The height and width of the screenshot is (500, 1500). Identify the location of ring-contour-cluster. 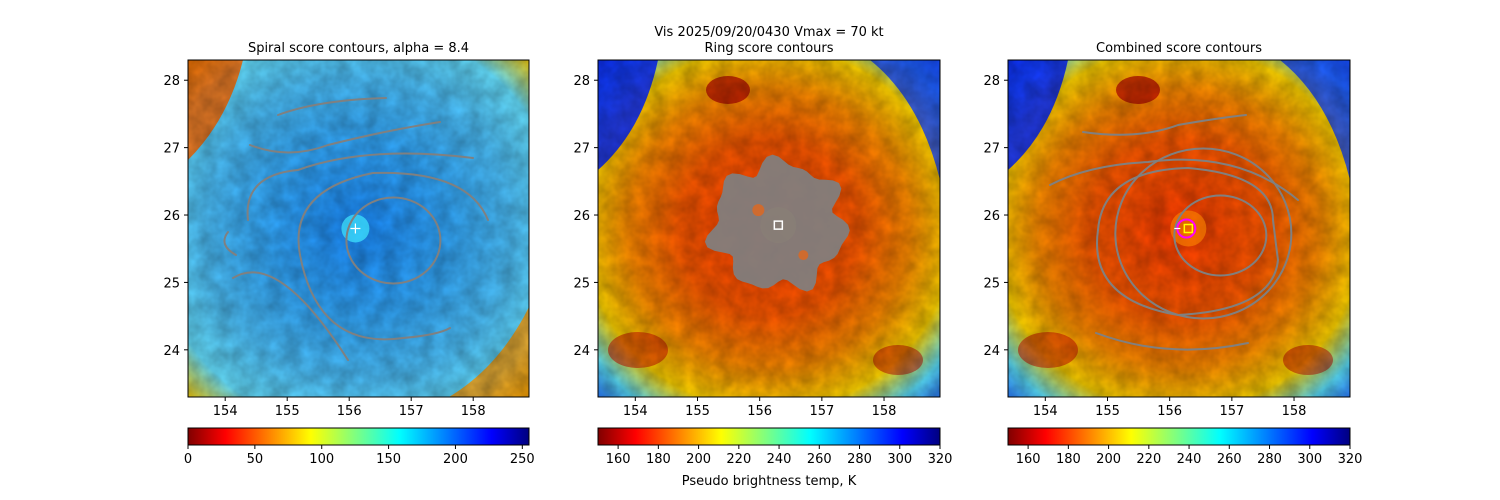
(777, 223).